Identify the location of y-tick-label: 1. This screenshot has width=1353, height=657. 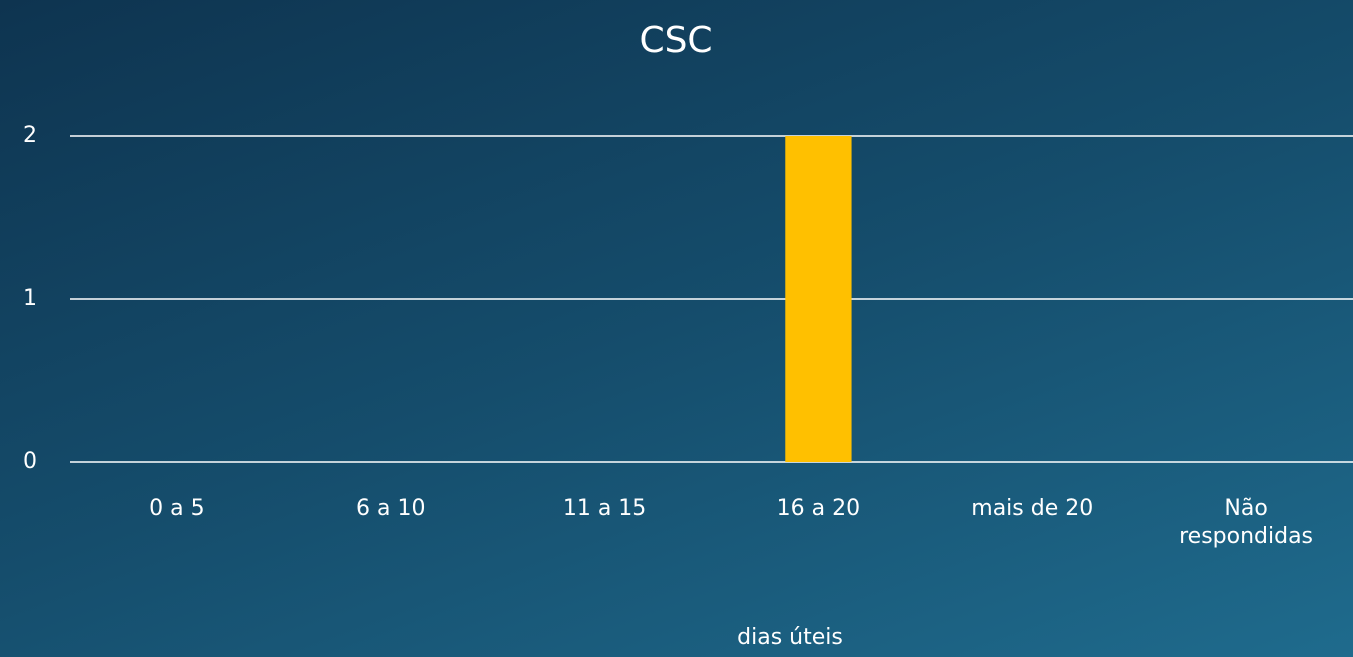
(30, 298).